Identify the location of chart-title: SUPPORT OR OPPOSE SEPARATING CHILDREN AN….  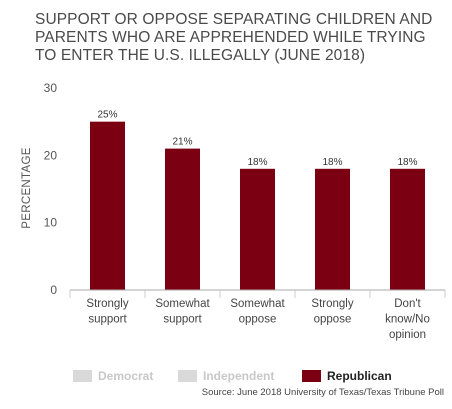
(234, 37).